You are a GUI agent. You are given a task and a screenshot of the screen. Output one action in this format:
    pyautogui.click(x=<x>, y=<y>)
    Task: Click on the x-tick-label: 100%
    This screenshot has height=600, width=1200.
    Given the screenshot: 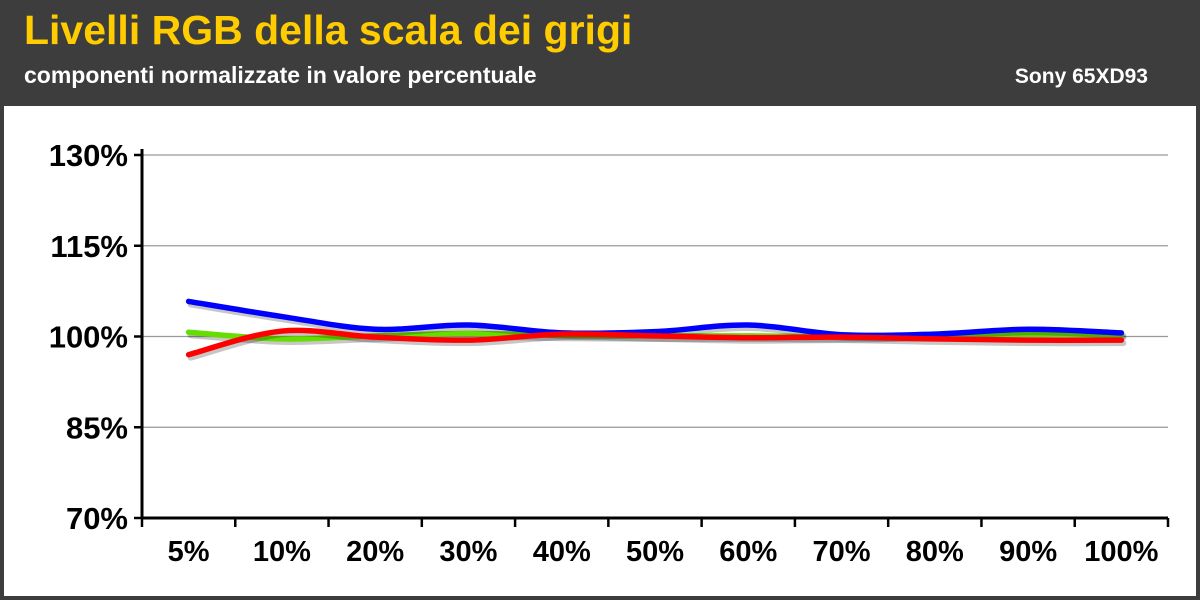 What is the action you would take?
    pyautogui.click(x=1121, y=552)
    